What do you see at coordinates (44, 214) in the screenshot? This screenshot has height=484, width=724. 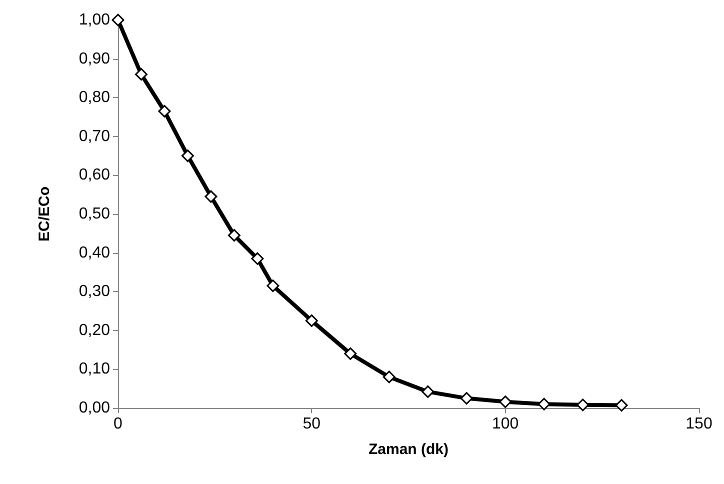 I see `y-axis-title: EC/ECo` at bounding box center [44, 214].